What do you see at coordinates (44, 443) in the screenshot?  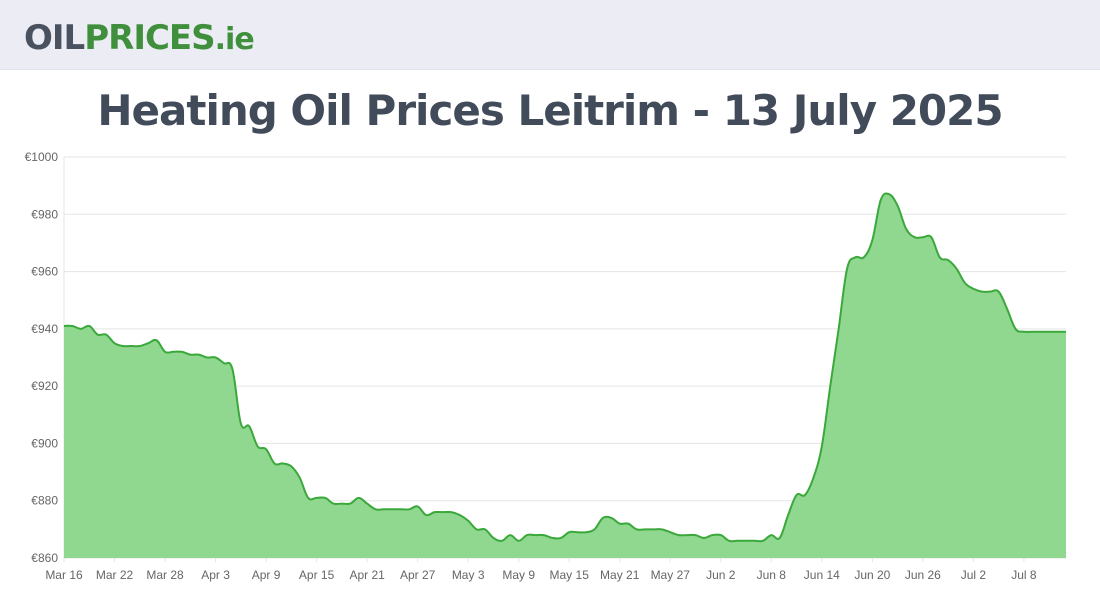 I see `y-tick-label: €900` at bounding box center [44, 443].